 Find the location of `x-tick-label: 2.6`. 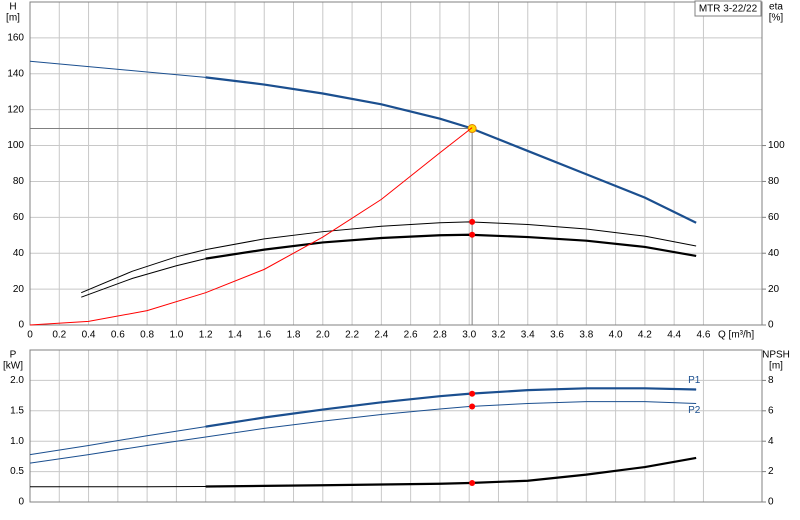

x-tick-label: 2.6 is located at coordinates (411, 335).